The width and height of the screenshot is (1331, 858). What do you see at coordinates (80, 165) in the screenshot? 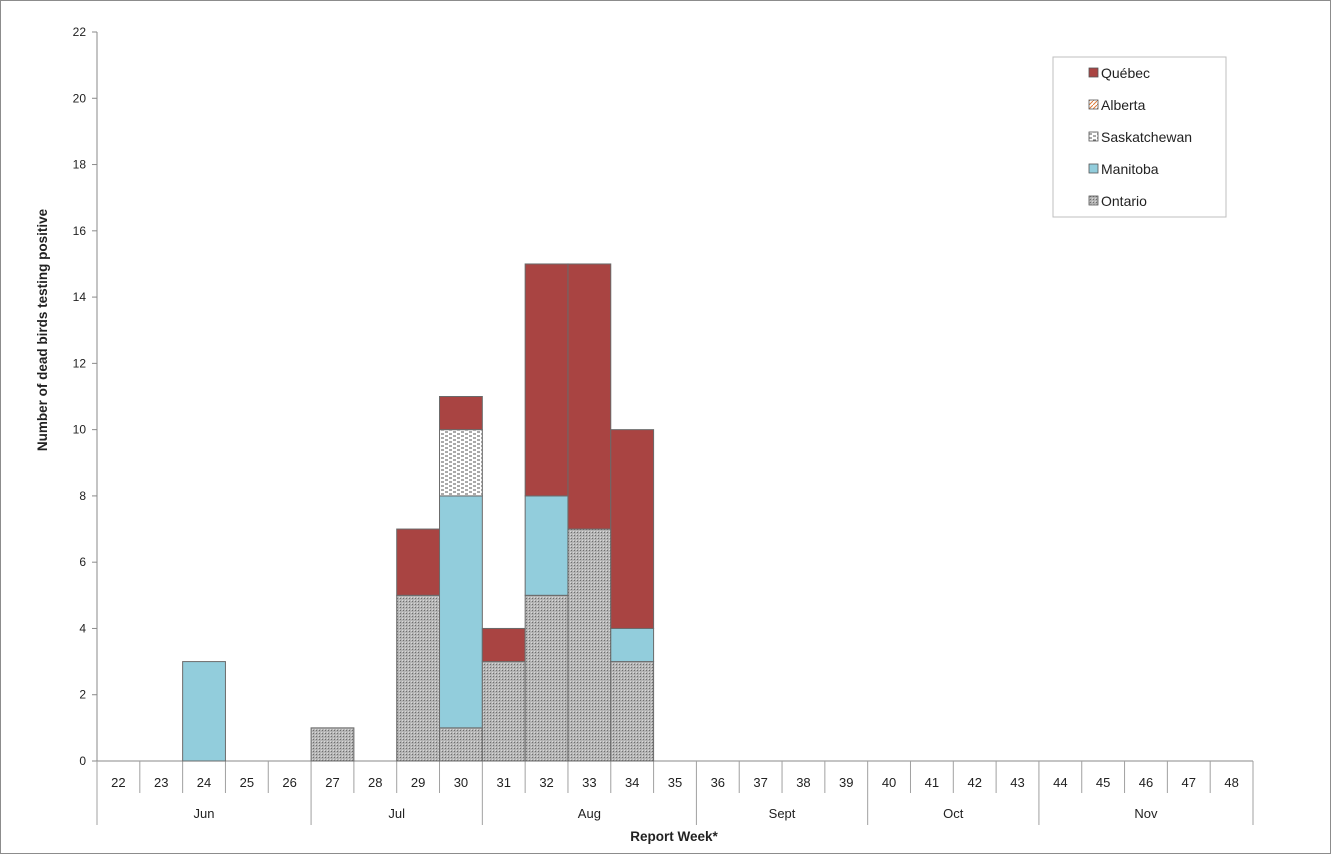
I see `y-tick-label: 18` at bounding box center [80, 165].